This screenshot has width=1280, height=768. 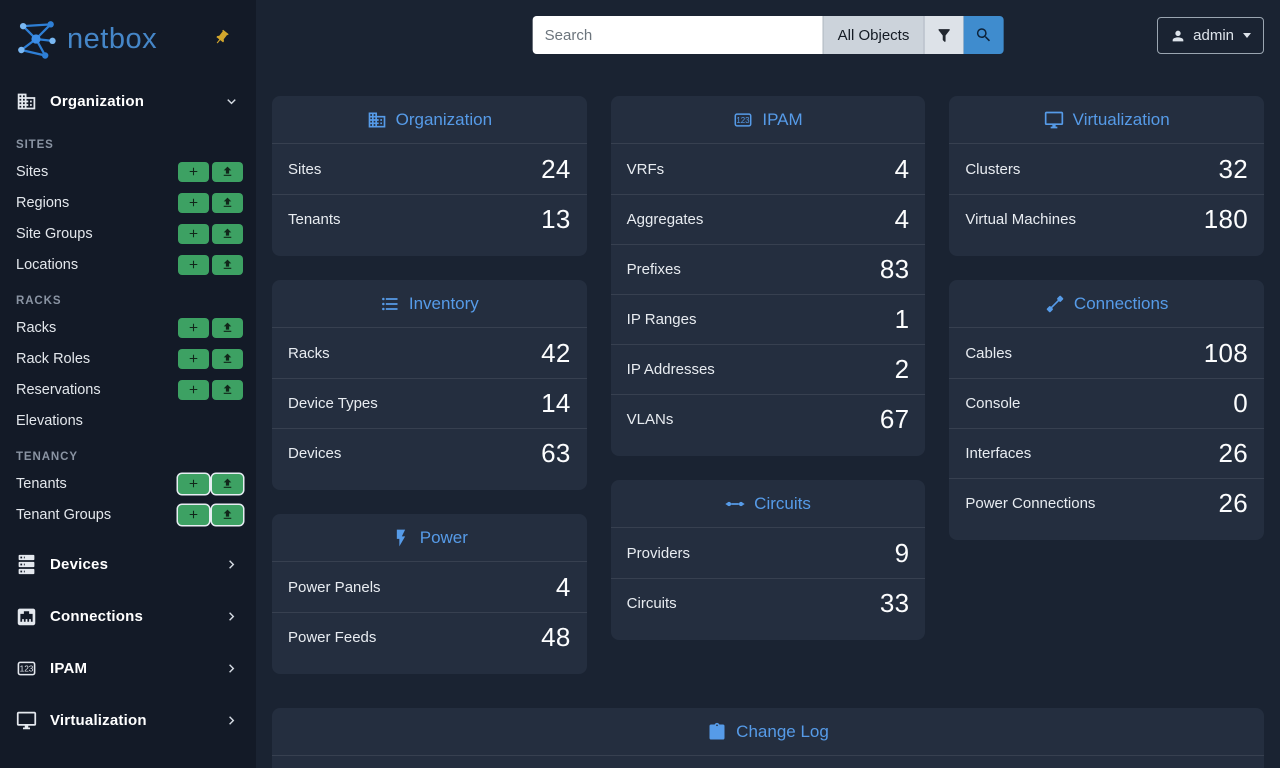 What do you see at coordinates (653, 269) in the screenshot?
I see `stat-label: Prefixes` at bounding box center [653, 269].